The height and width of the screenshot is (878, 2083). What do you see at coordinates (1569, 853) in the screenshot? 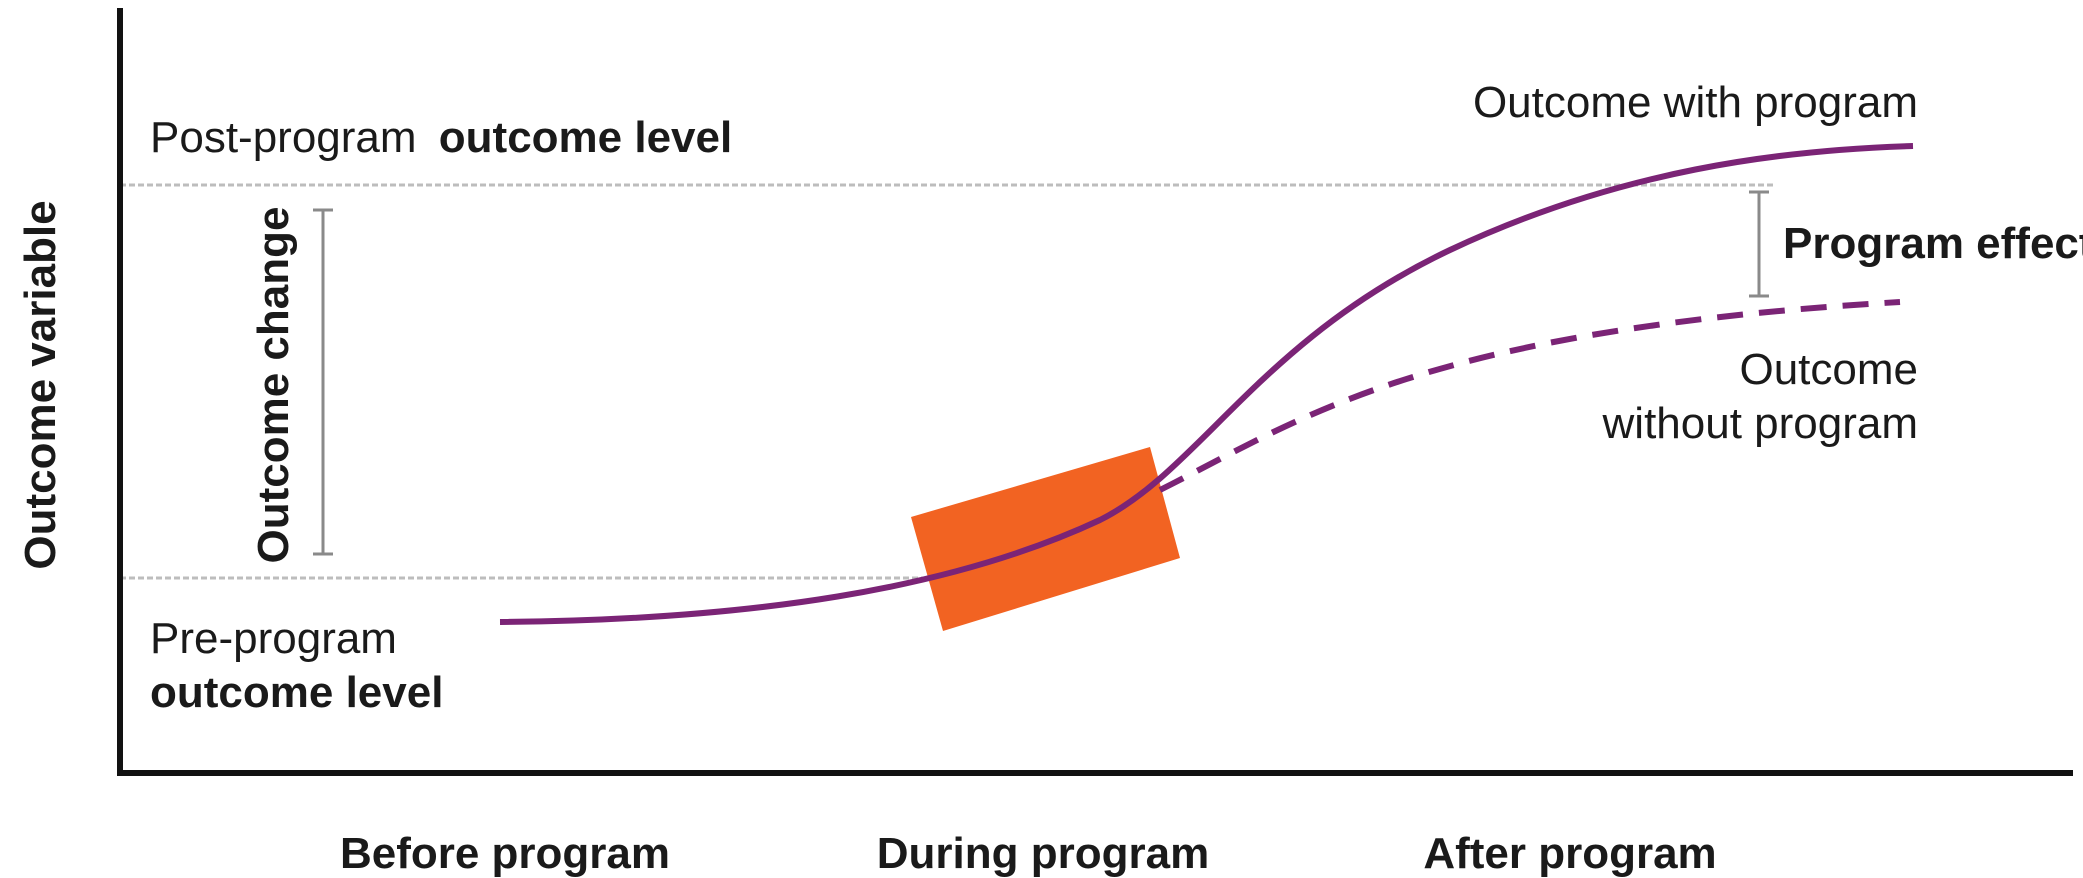
I see `x-tick-after-program: After program` at bounding box center [1569, 853].